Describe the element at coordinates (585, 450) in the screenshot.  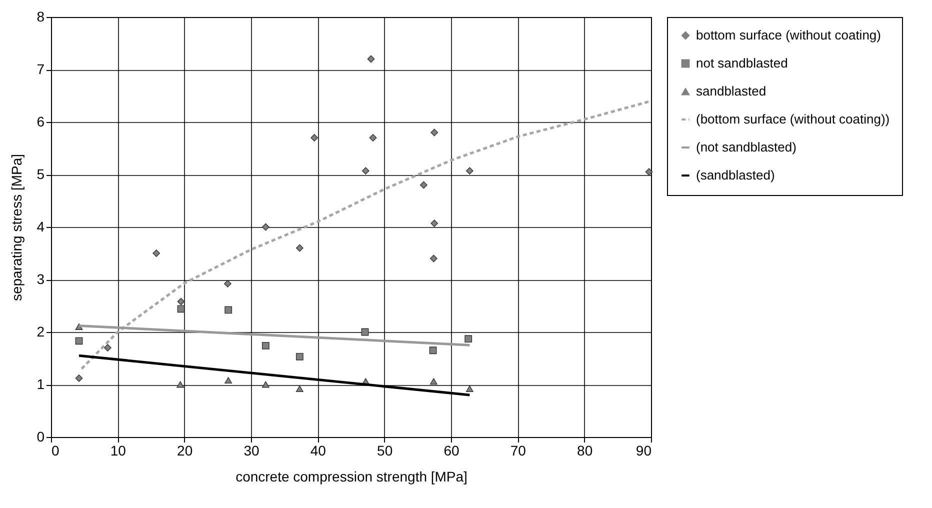
I see `x-tick-label: 80` at that location.